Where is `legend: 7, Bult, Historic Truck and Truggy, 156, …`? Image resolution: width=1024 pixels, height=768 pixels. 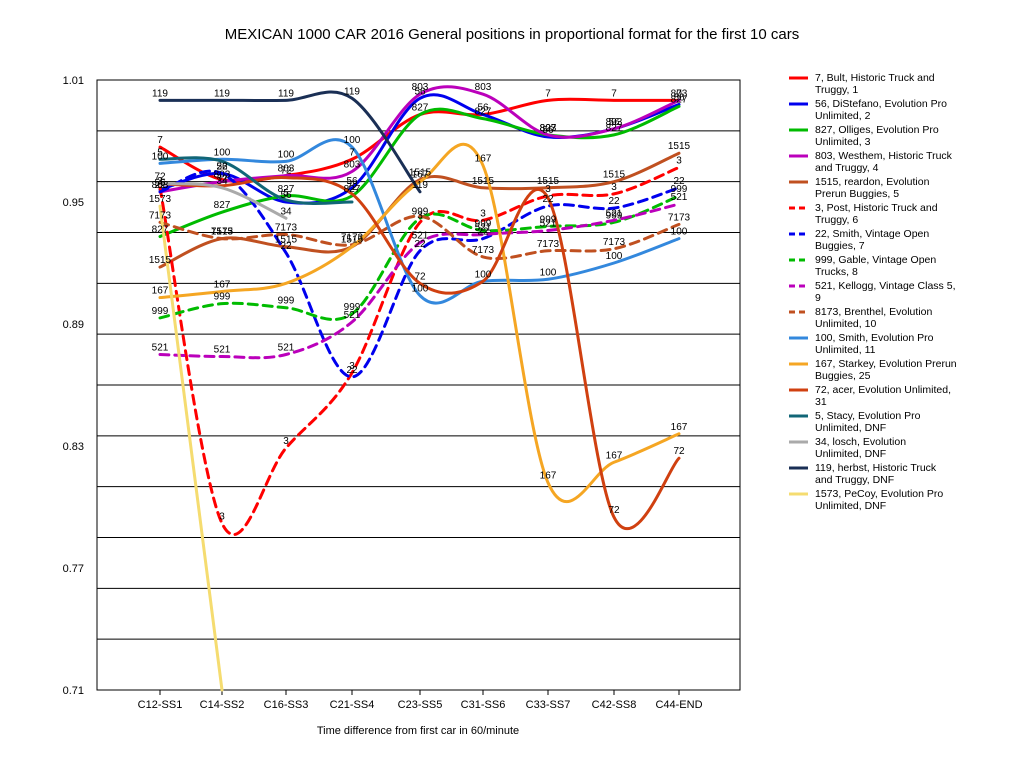 legend: 7, Bult, Historic Truck and Truggy, 156, … is located at coordinates (873, 292).